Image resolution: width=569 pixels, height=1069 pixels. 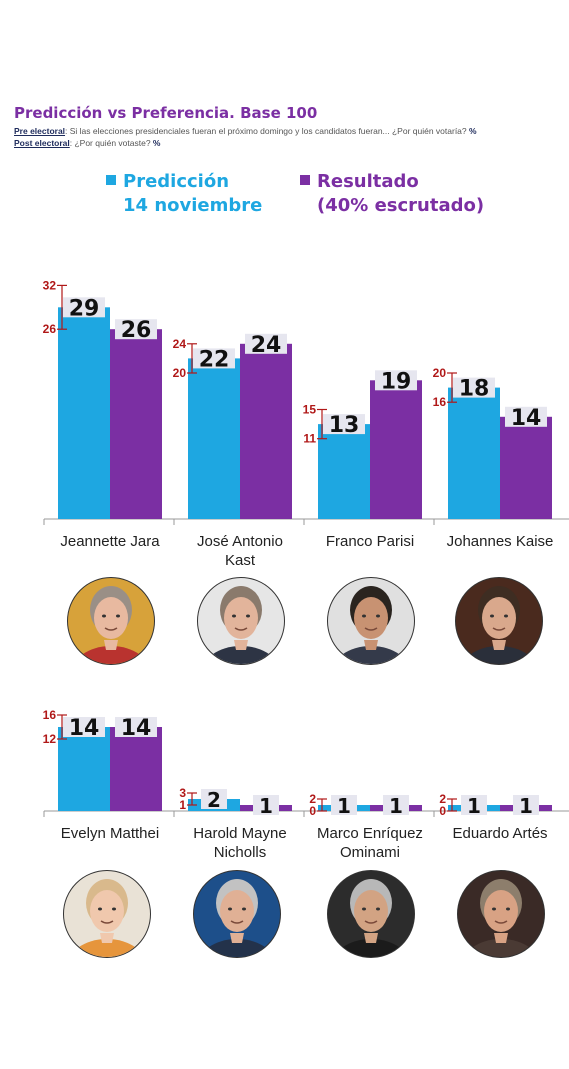 I want to click on harold-mayne-nicholls-photo, so click(x=237, y=914).